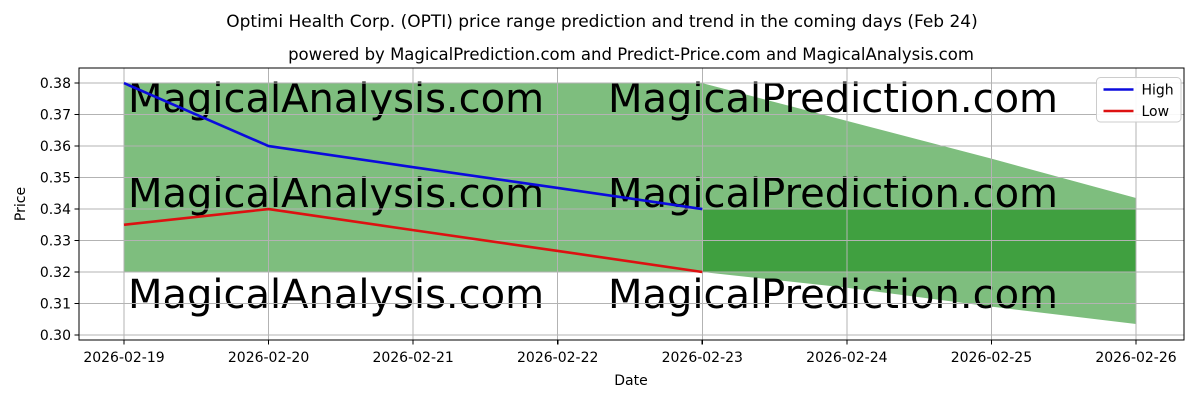 This screenshot has height=400, width=1200. What do you see at coordinates (846, 358) in the screenshot?
I see `x-tick-label: 2026-02-24` at bounding box center [846, 358].